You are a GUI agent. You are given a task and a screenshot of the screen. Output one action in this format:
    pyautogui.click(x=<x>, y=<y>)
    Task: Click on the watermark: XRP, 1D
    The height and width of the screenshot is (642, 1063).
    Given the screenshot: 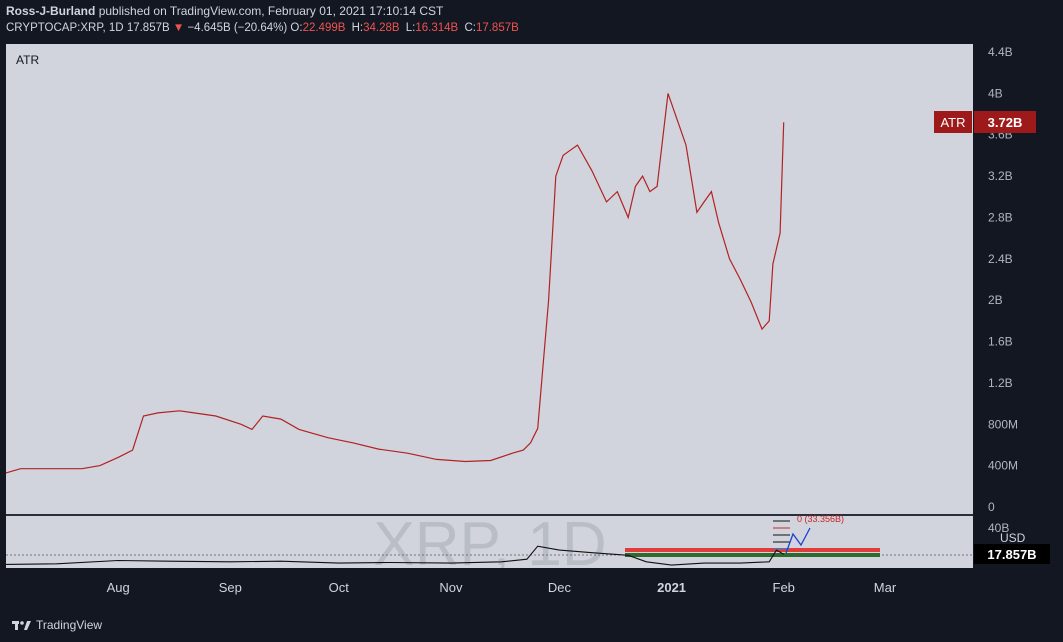 What is the action you would take?
    pyautogui.click(x=489, y=544)
    